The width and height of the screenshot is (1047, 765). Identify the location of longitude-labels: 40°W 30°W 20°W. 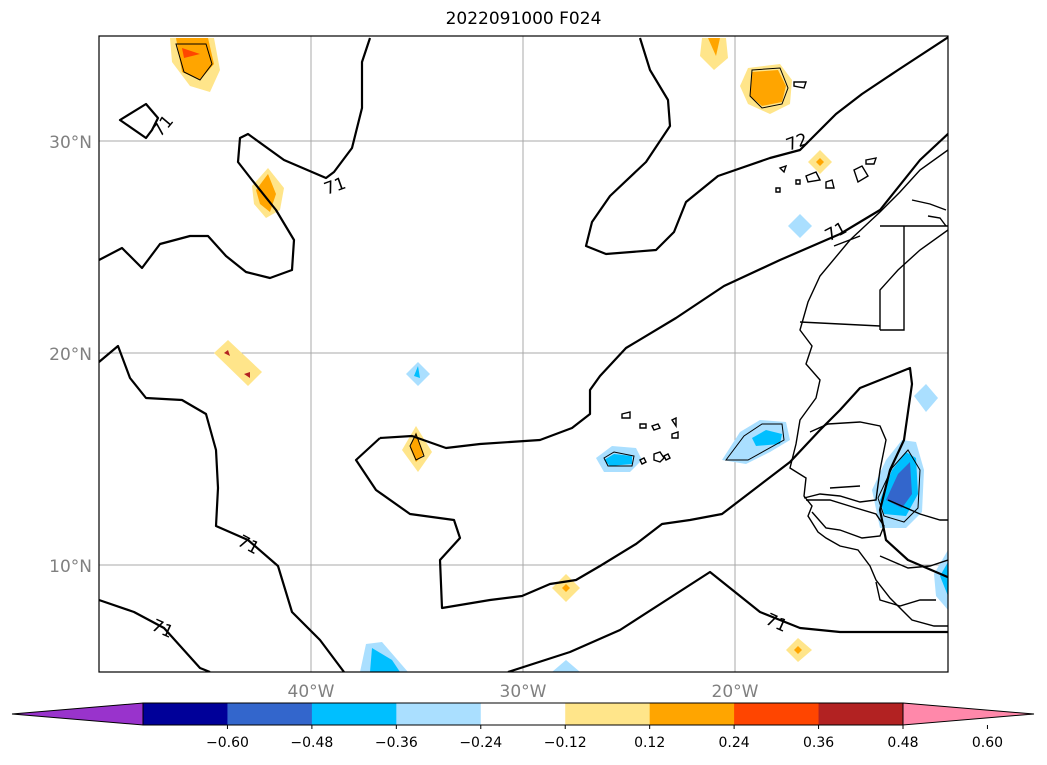
(523, 692).